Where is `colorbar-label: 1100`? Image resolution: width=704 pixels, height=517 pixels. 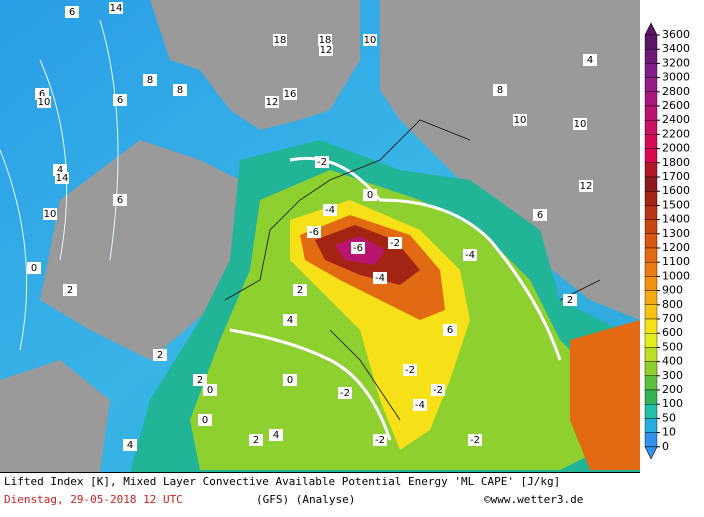
colorbar-label: 1100 is located at coordinates (676, 261).